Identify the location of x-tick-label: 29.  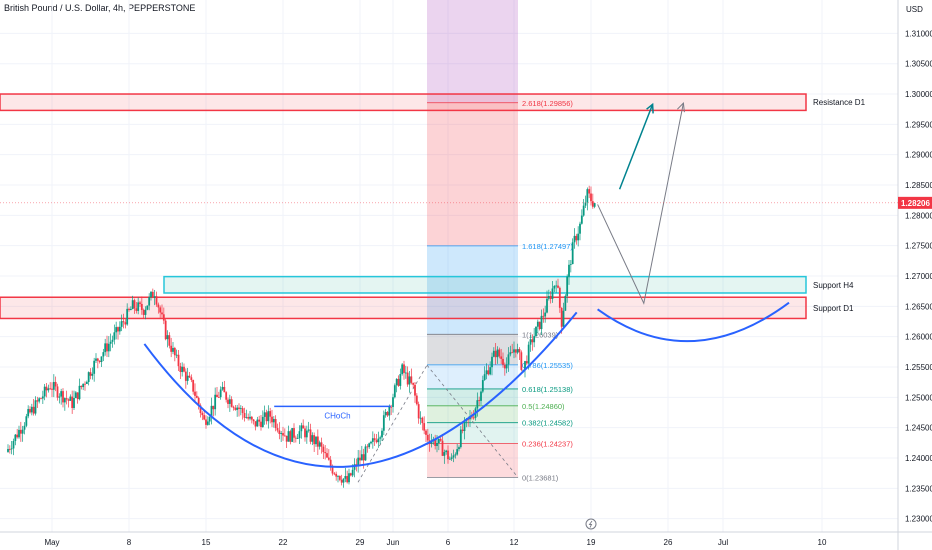
(360, 542).